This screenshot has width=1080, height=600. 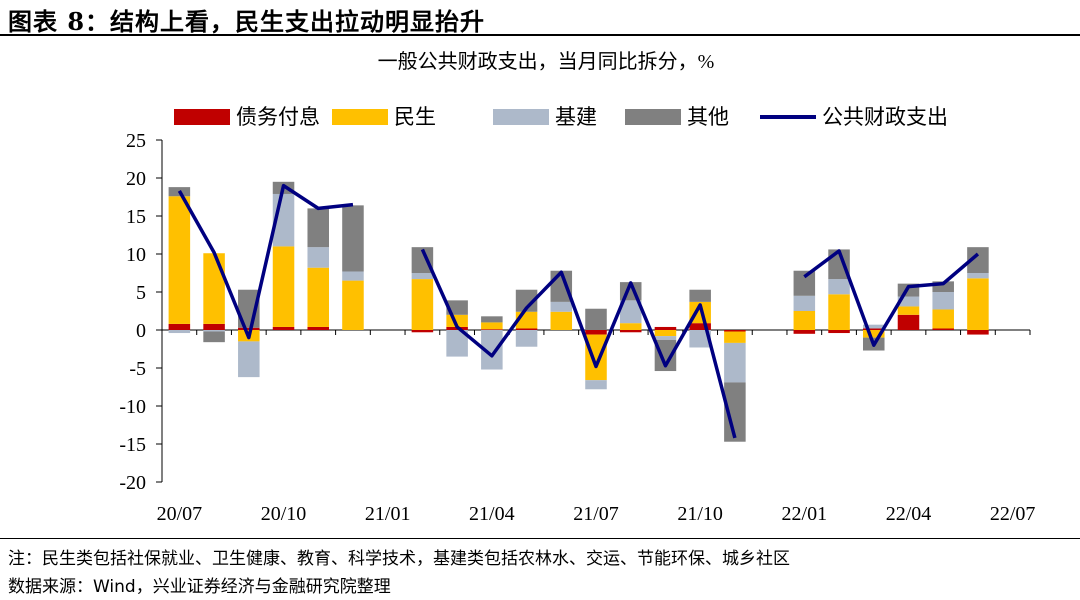 I want to click on y-tick-label: 25, so click(x=136, y=141).